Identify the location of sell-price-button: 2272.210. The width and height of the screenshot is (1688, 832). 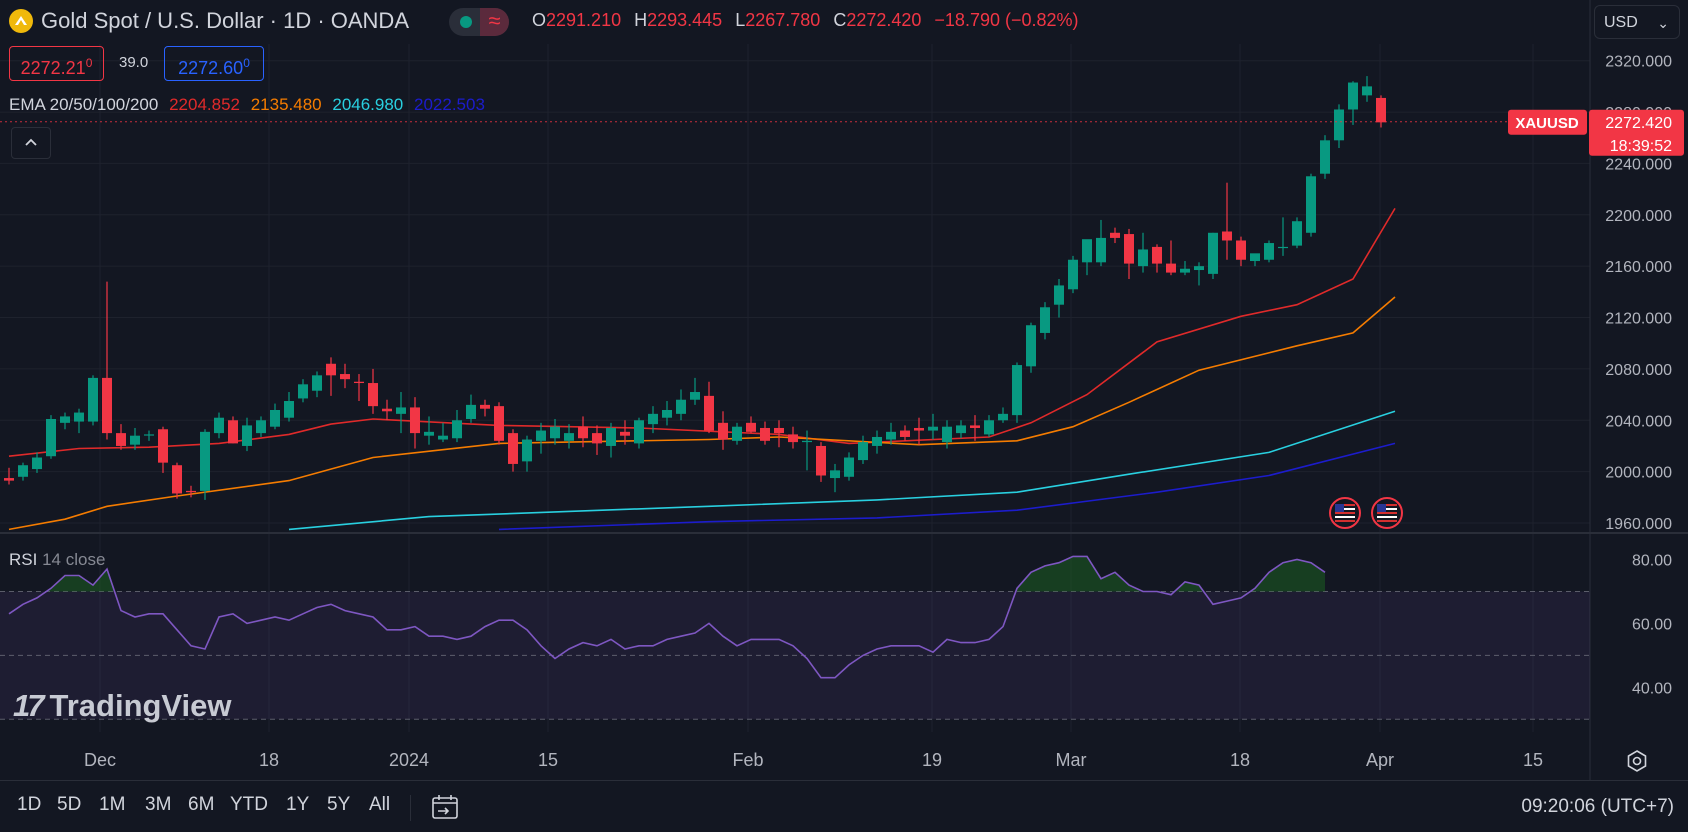
(56, 63).